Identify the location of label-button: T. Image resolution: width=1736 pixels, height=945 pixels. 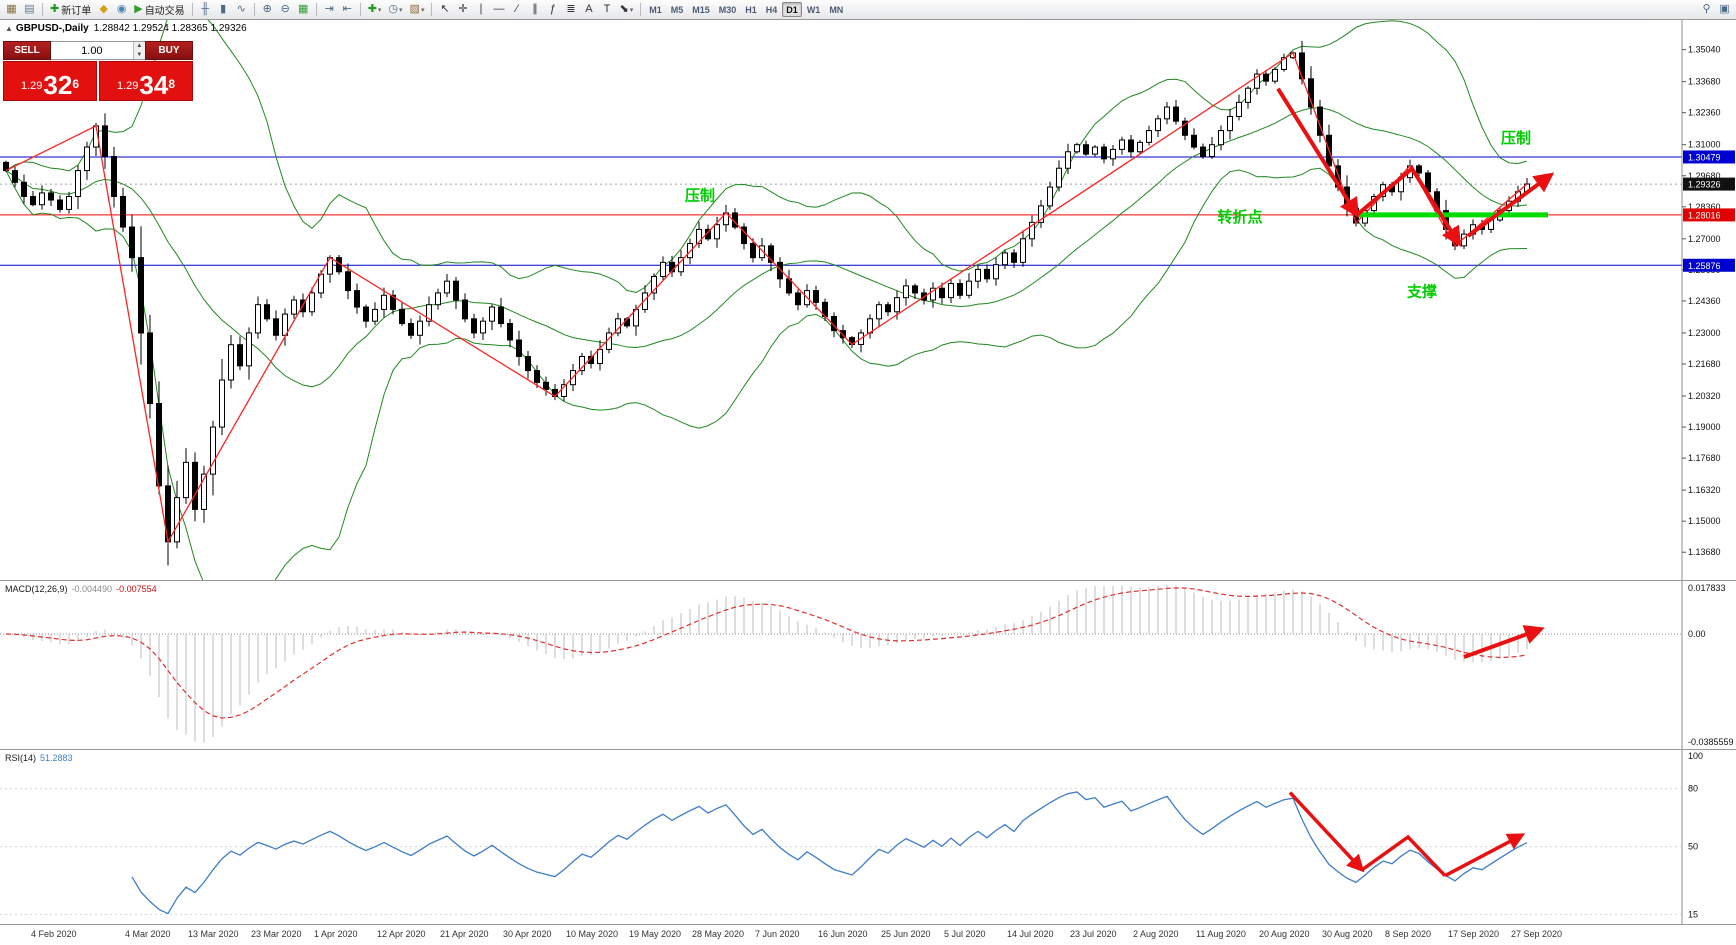
(606, 9).